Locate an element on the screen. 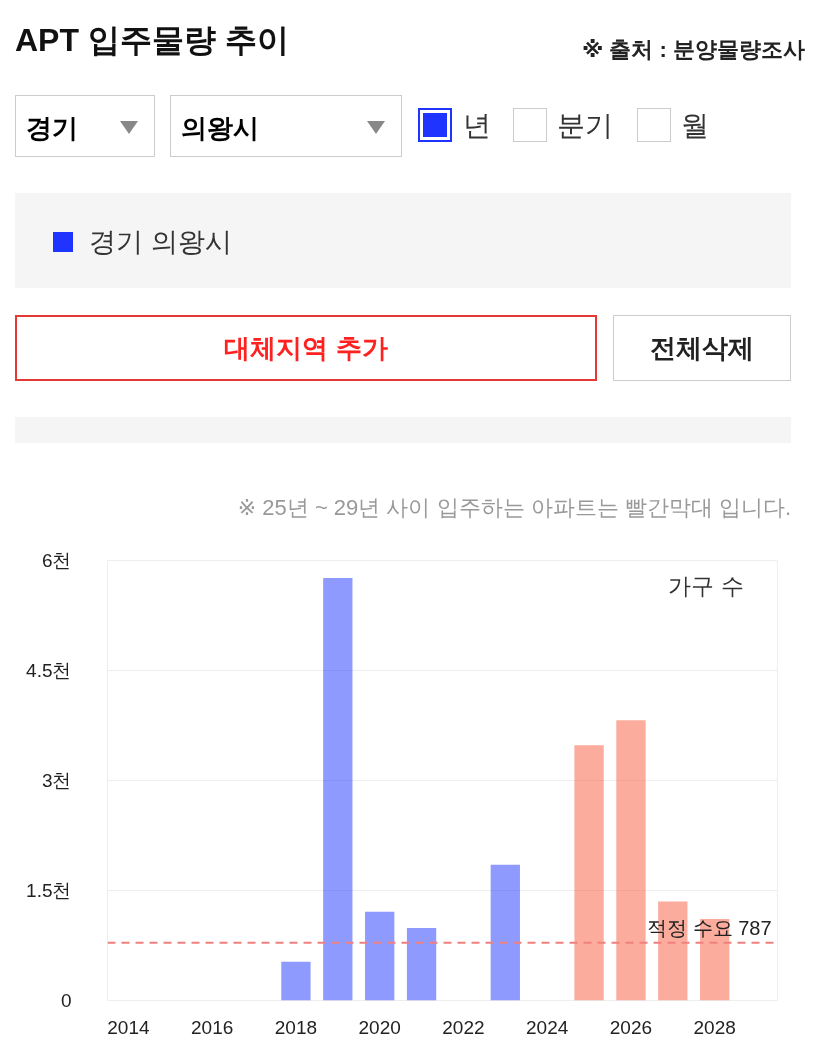  y-tick-label: 6천 is located at coordinates (56, 560).